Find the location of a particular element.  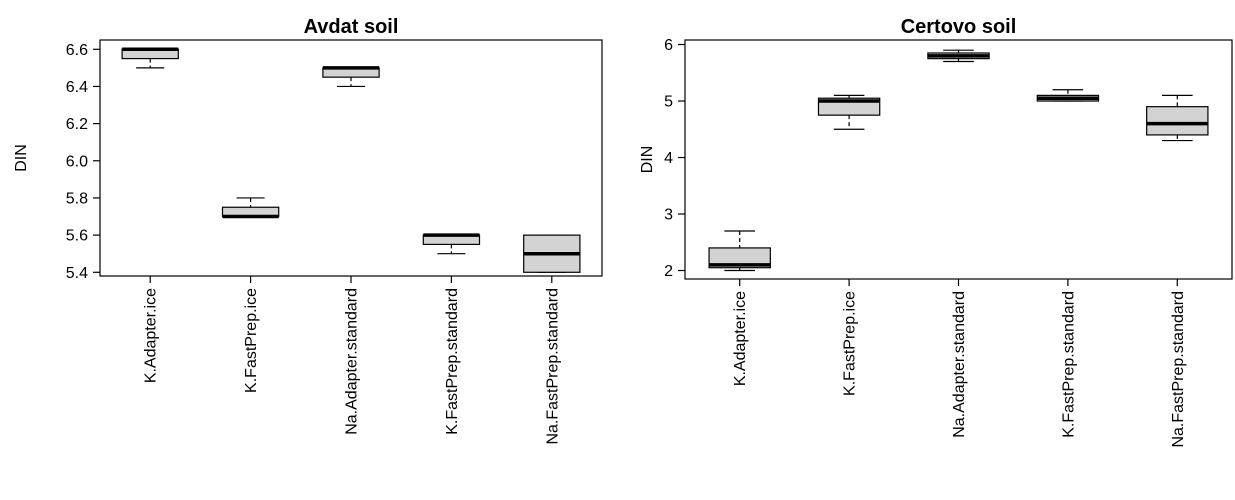

y-axis: 5.4 5.6 5.8 6.0 6.2 6.4 6.6 is located at coordinates (83, 162).